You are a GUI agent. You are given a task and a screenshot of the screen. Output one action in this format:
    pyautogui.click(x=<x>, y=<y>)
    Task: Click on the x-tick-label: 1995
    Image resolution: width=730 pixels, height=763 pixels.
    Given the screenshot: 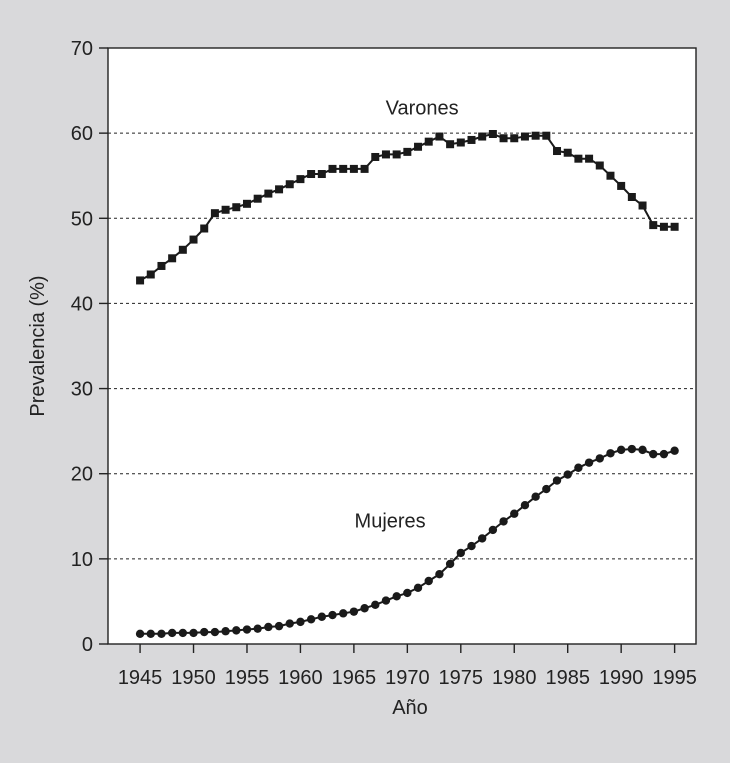 What is the action you would take?
    pyautogui.click(x=674, y=678)
    